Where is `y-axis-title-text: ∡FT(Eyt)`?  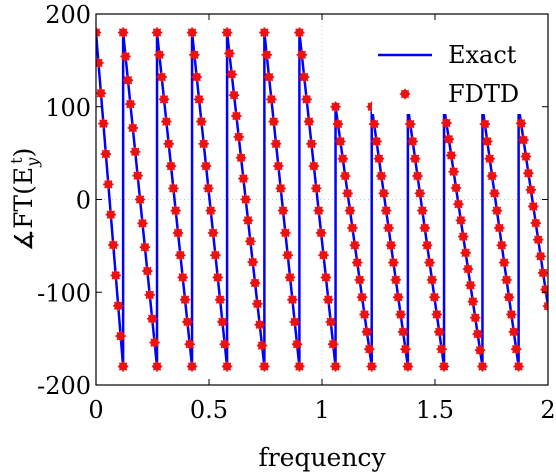 y-axis-title-text: ∡FT(Eyt) is located at coordinates (24, 200).